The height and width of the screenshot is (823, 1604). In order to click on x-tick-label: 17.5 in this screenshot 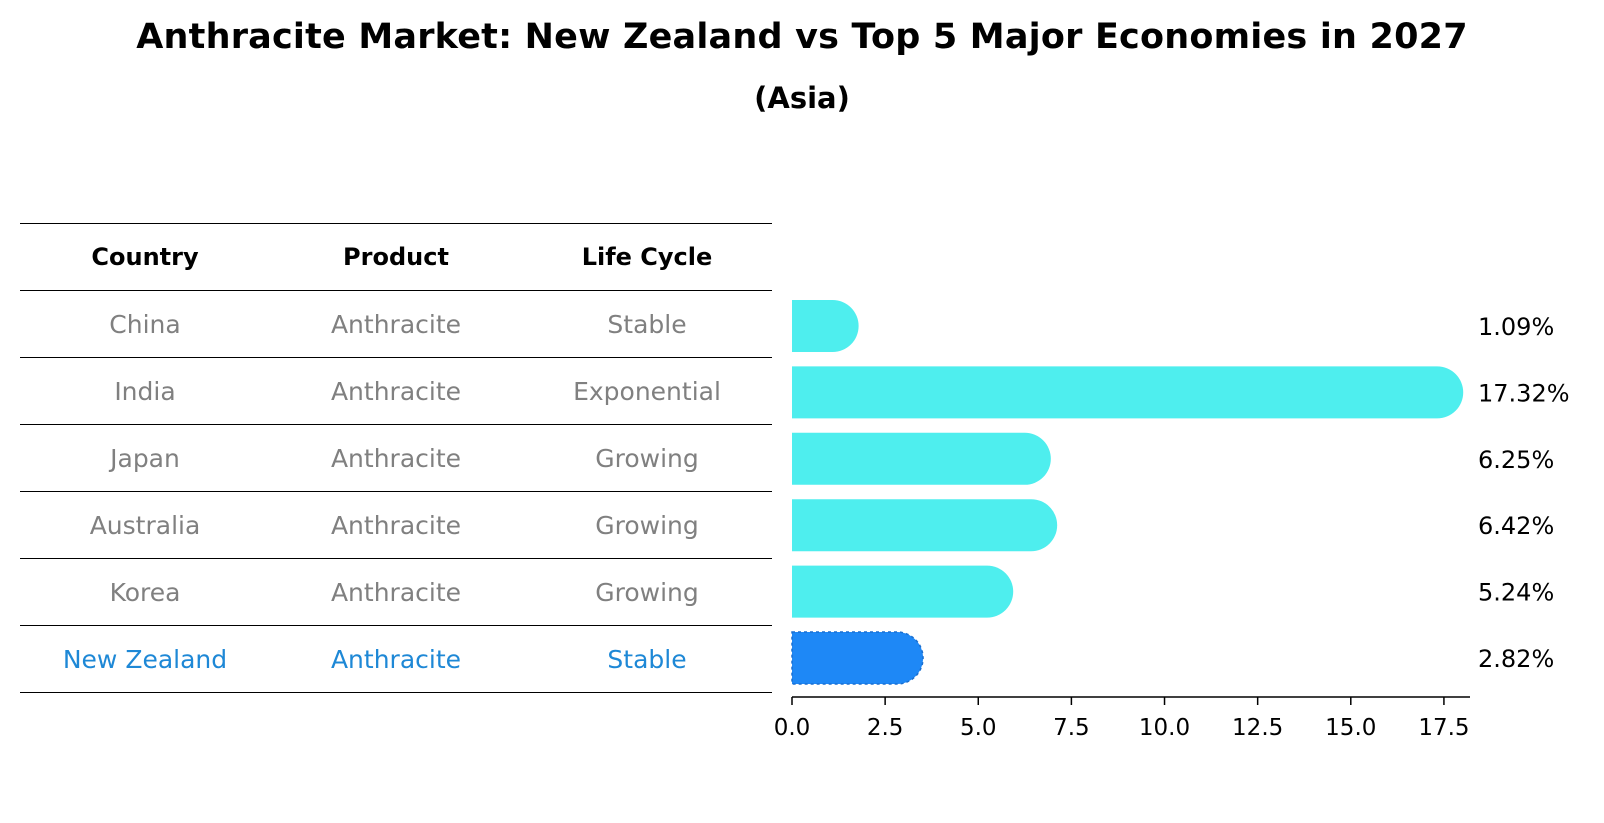, I will do `click(1443, 728)`.